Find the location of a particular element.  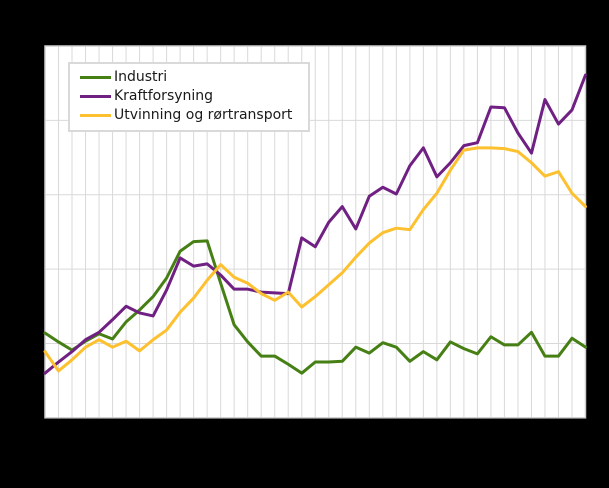

legend-item-kraftforsyning: Kraftforsyning is located at coordinates (186, 96).